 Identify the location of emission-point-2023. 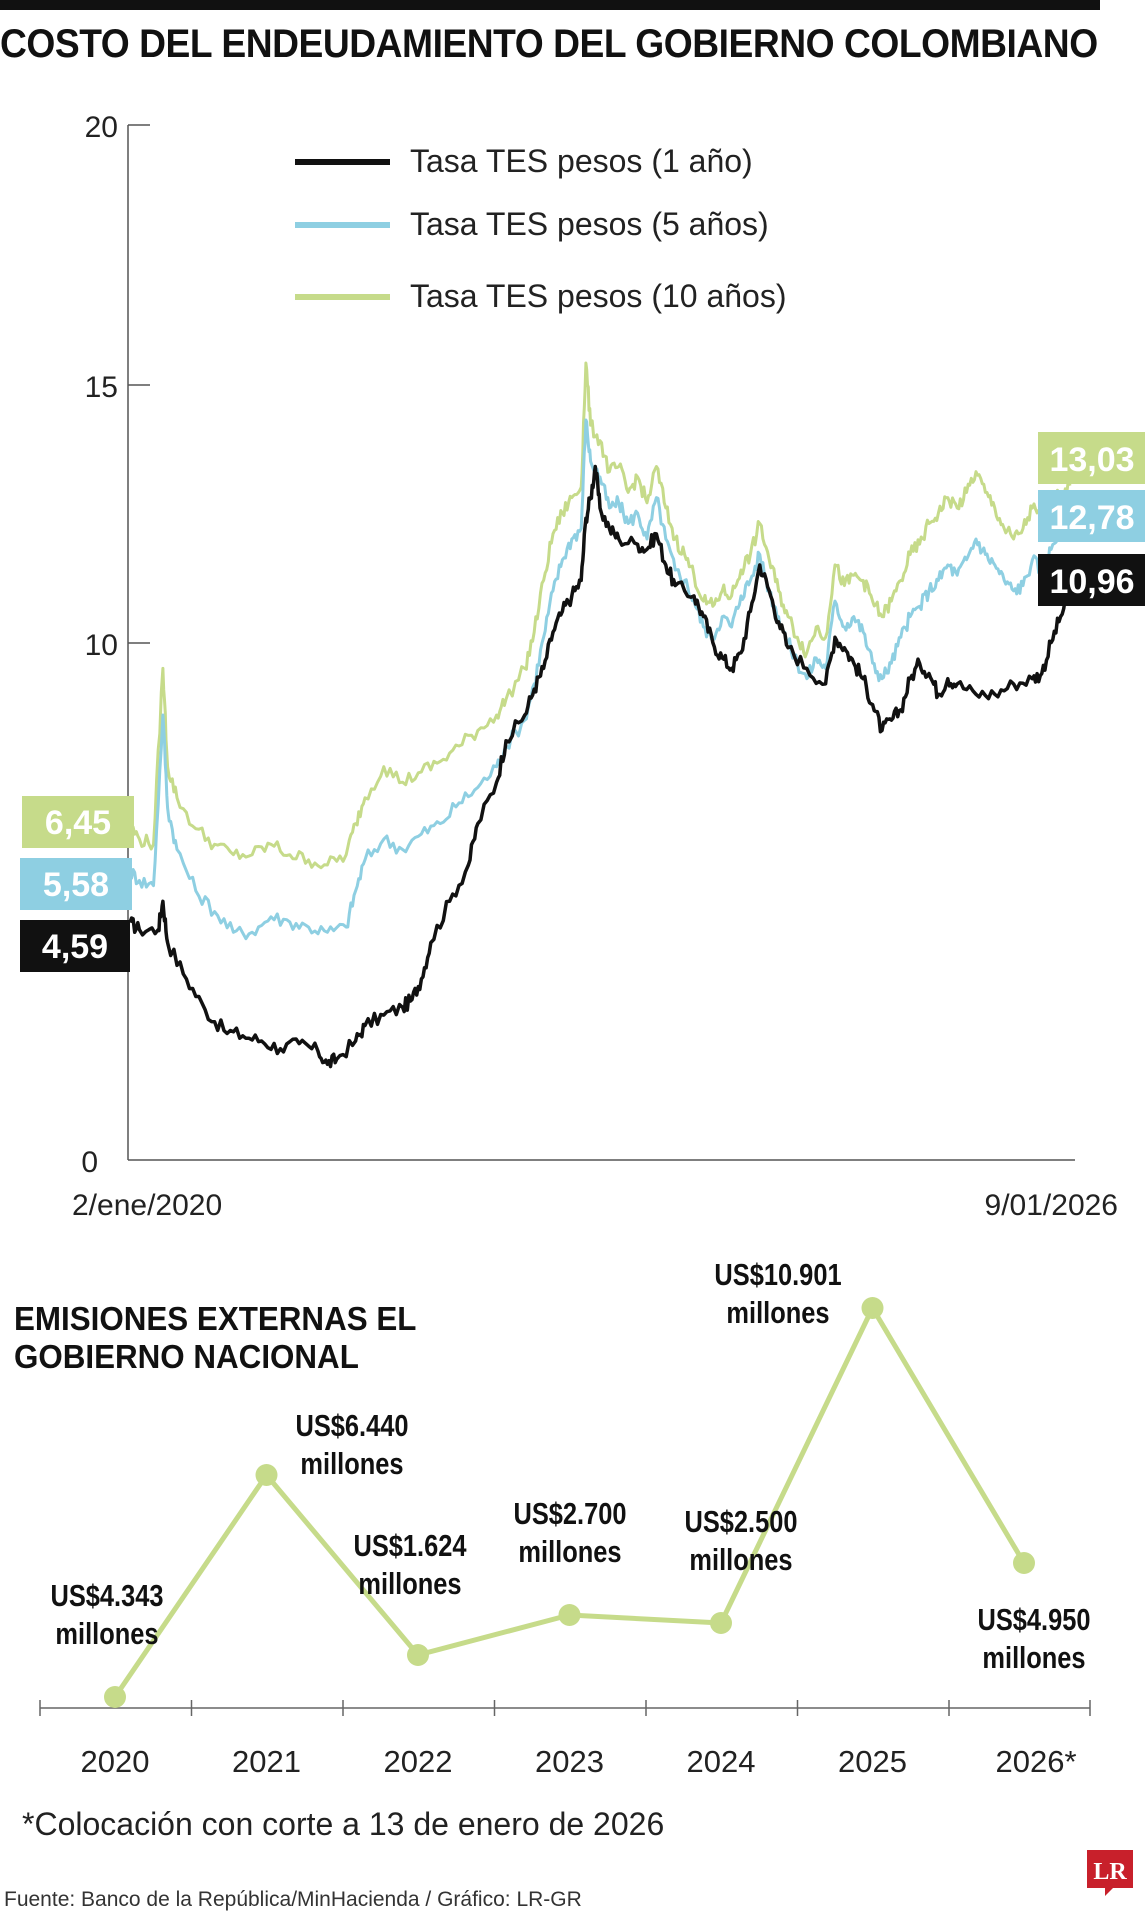
(569, 1615).